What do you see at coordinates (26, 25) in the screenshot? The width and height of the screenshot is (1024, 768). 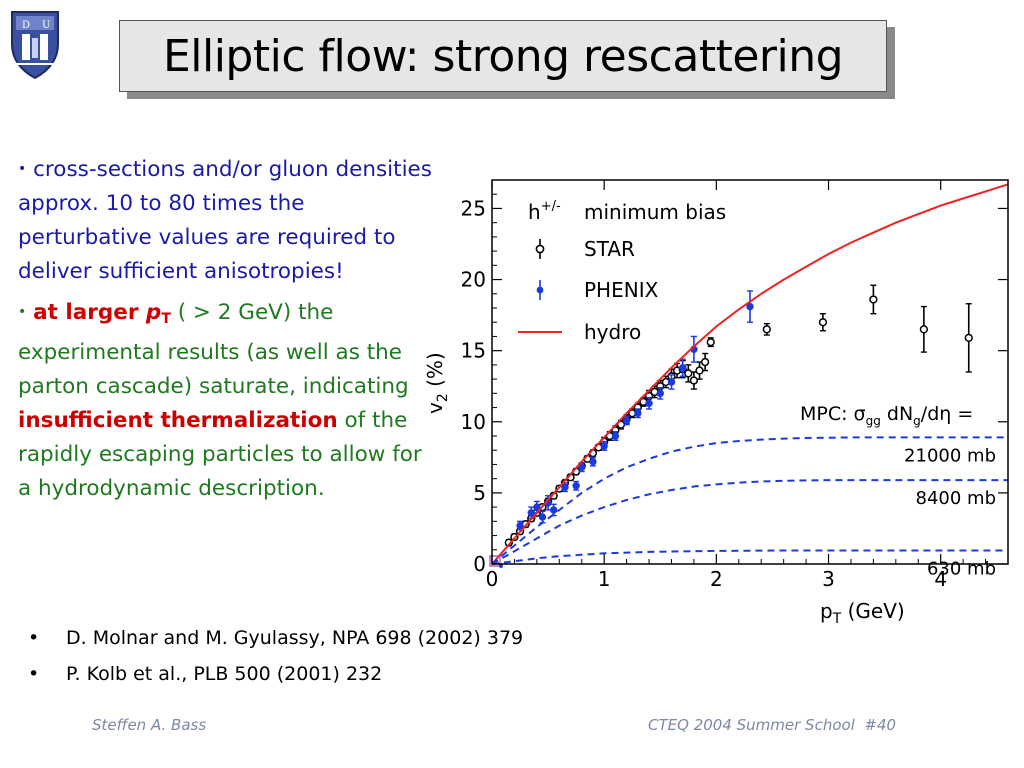 I see `svg-text: D` at bounding box center [26, 25].